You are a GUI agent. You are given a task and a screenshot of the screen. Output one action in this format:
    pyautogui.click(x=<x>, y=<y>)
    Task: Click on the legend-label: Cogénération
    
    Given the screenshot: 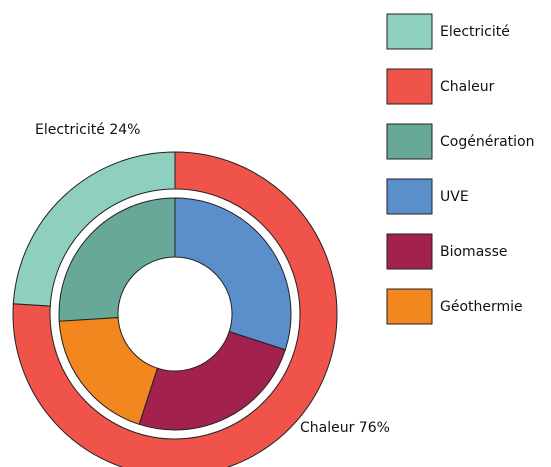 What is the action you would take?
    pyautogui.click(x=487, y=142)
    